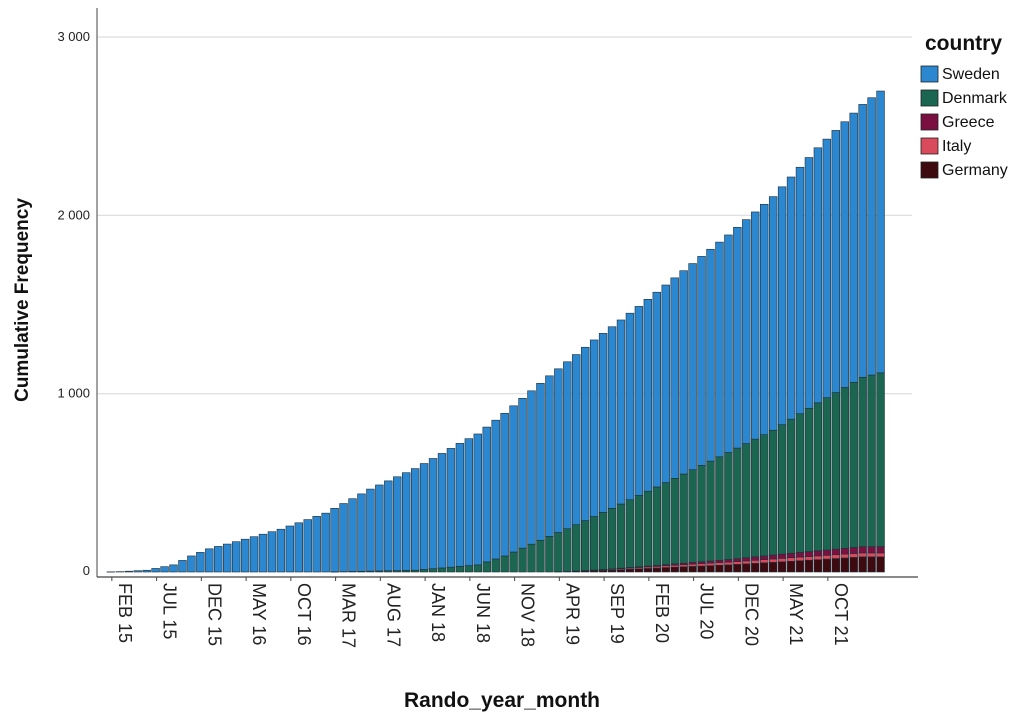 This screenshot has width=1020, height=714. Describe the element at coordinates (707, 611) in the screenshot. I see `x-tick-label: JUL 20` at that location.